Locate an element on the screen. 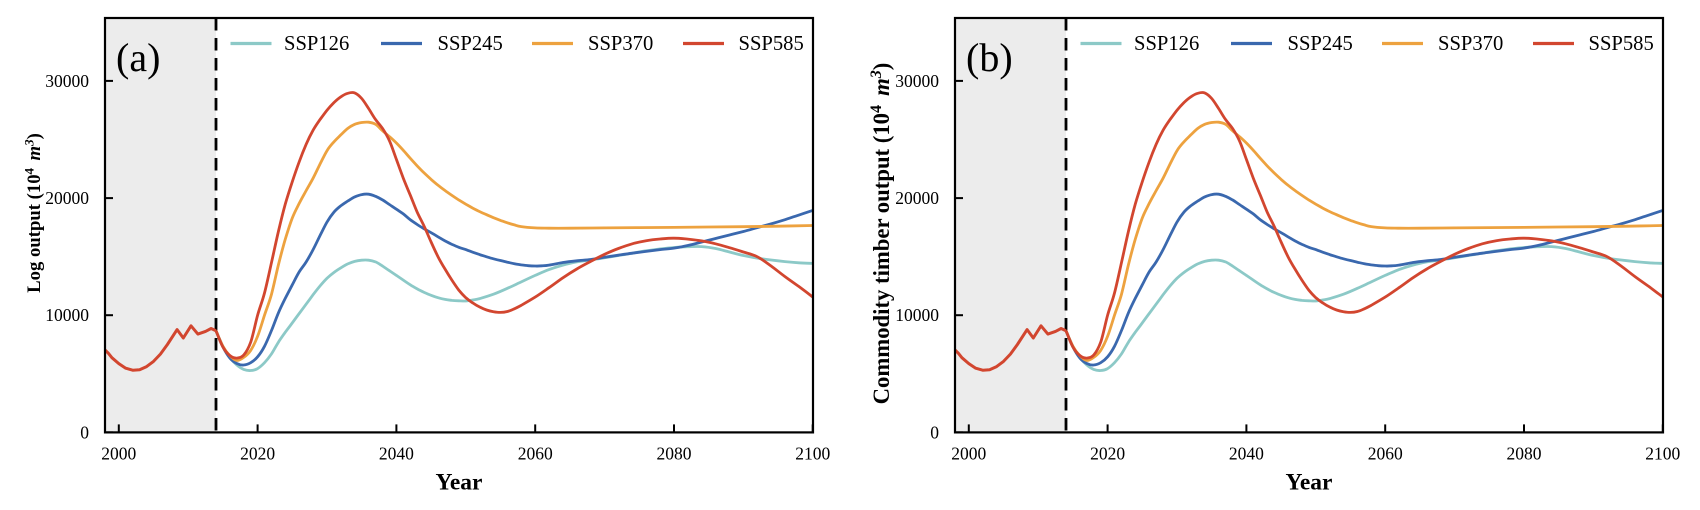 The height and width of the screenshot is (510, 1700). svg-text:Commodity timber output (104: Commodity timber output (104 m3) is located at coordinates (881, 234).